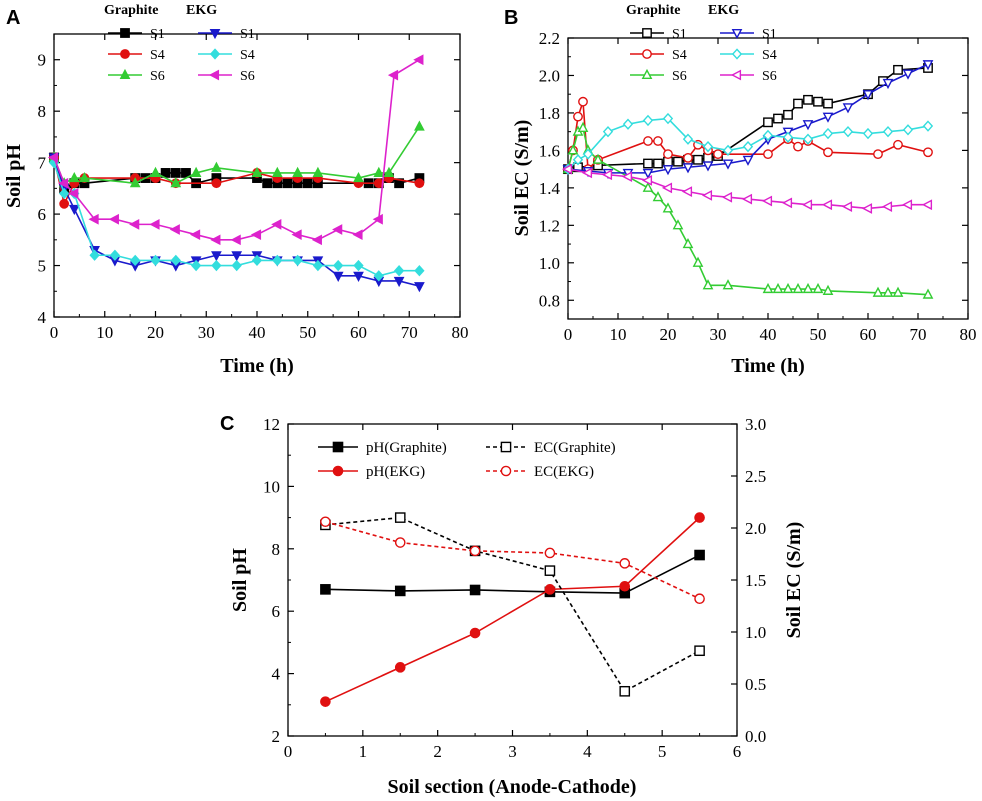 The height and width of the screenshot is (801, 982). What do you see at coordinates (747, 179) in the screenshot?
I see `series-b` at bounding box center [747, 179].